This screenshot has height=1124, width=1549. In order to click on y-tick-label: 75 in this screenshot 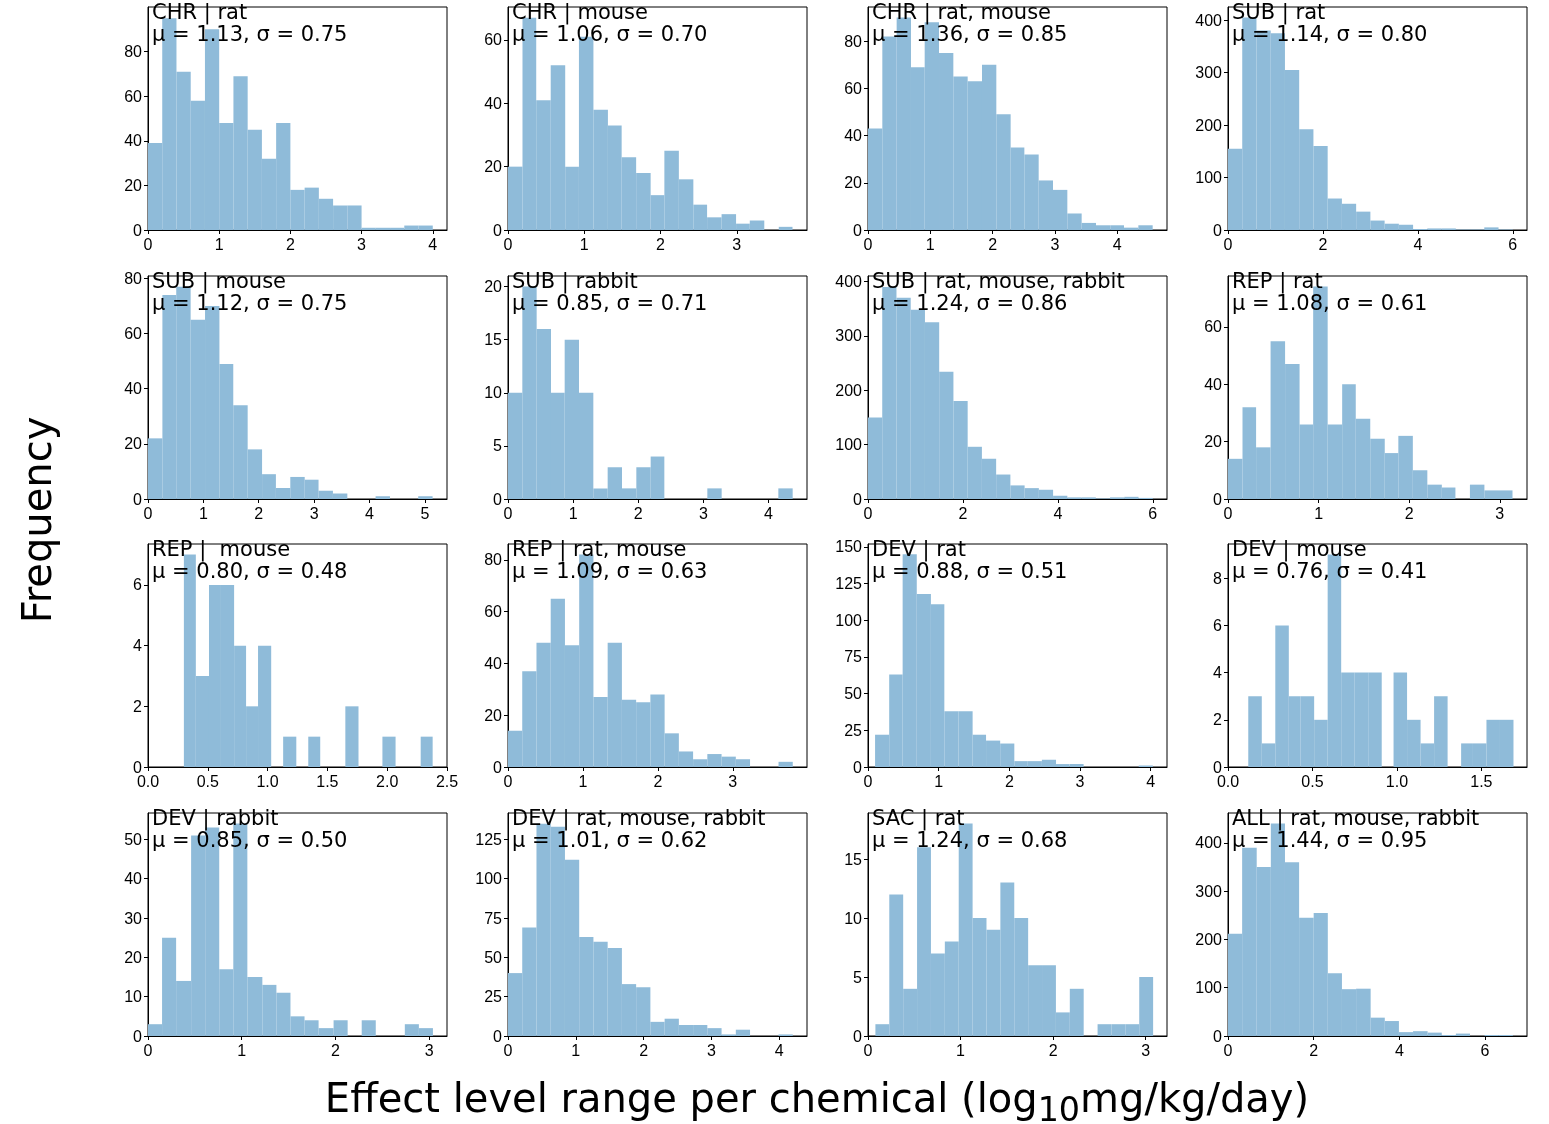, I will do `click(853, 657)`.